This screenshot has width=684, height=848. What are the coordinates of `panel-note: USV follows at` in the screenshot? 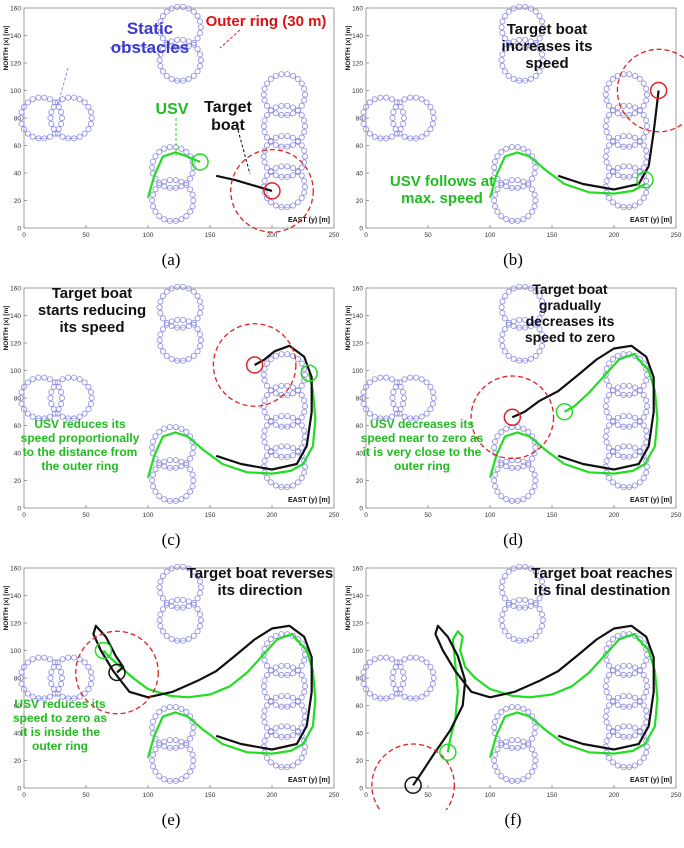 It's located at (442, 181).